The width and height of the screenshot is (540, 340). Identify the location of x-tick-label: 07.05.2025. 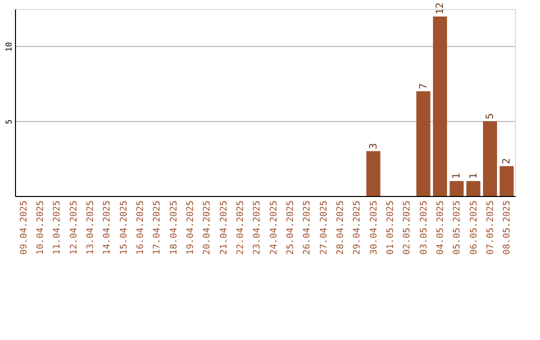
(491, 227).